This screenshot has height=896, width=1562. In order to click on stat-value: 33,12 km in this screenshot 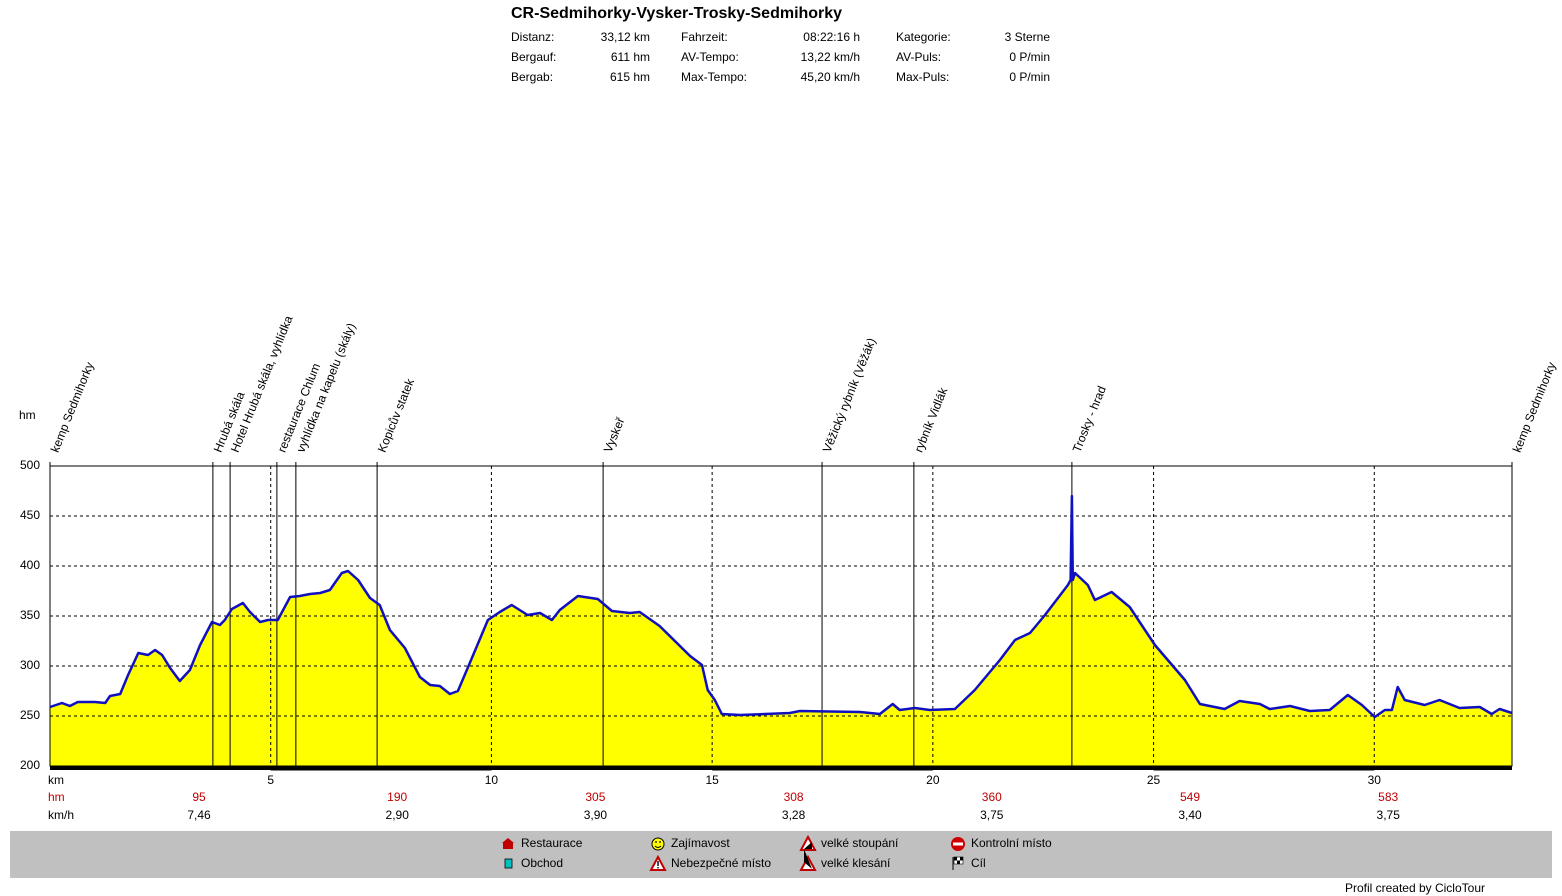, I will do `click(625, 37)`.